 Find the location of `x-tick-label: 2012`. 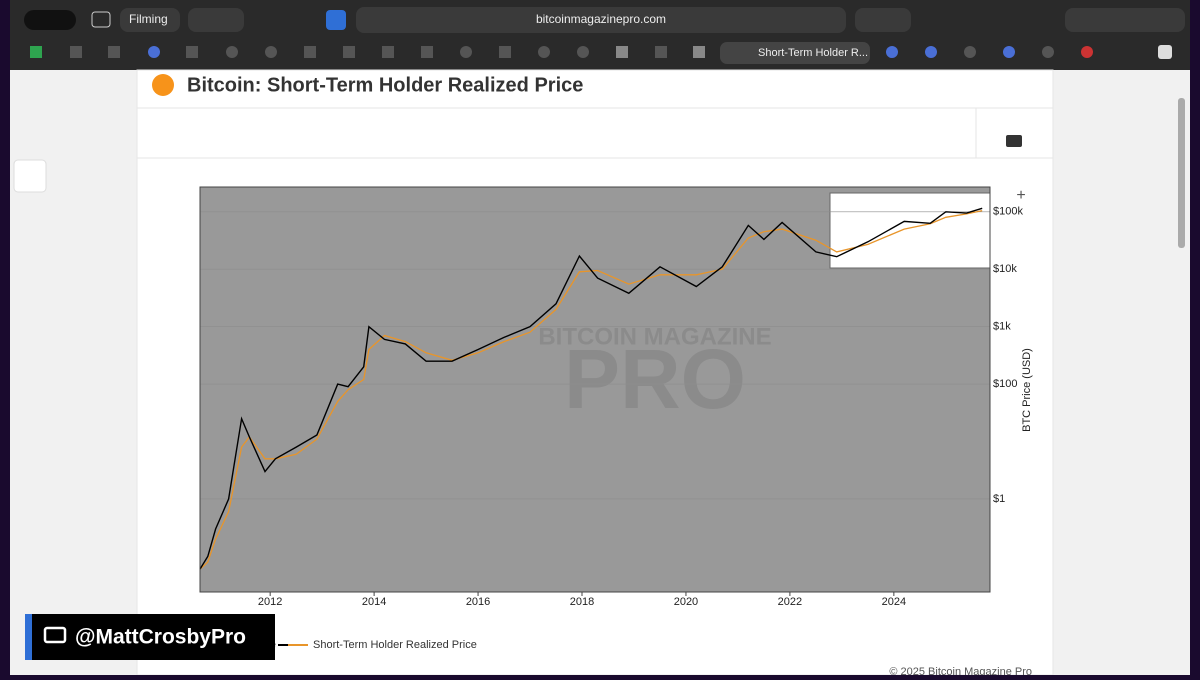

x-tick-label: 2012 is located at coordinates (270, 602).